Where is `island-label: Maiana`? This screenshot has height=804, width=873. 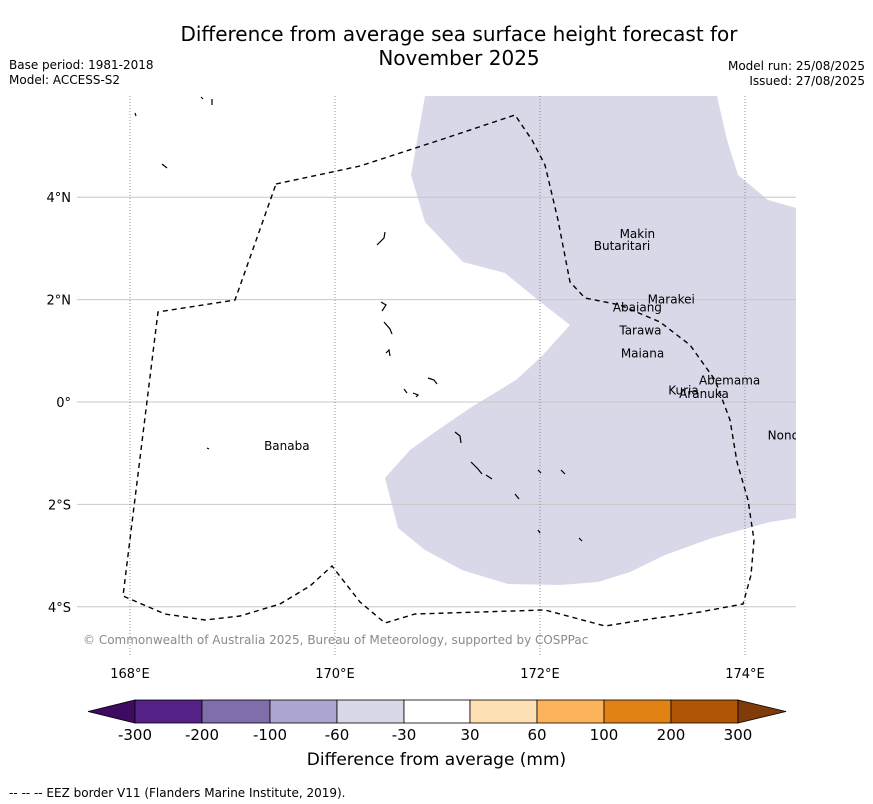
island-label: Maiana is located at coordinates (642, 353).